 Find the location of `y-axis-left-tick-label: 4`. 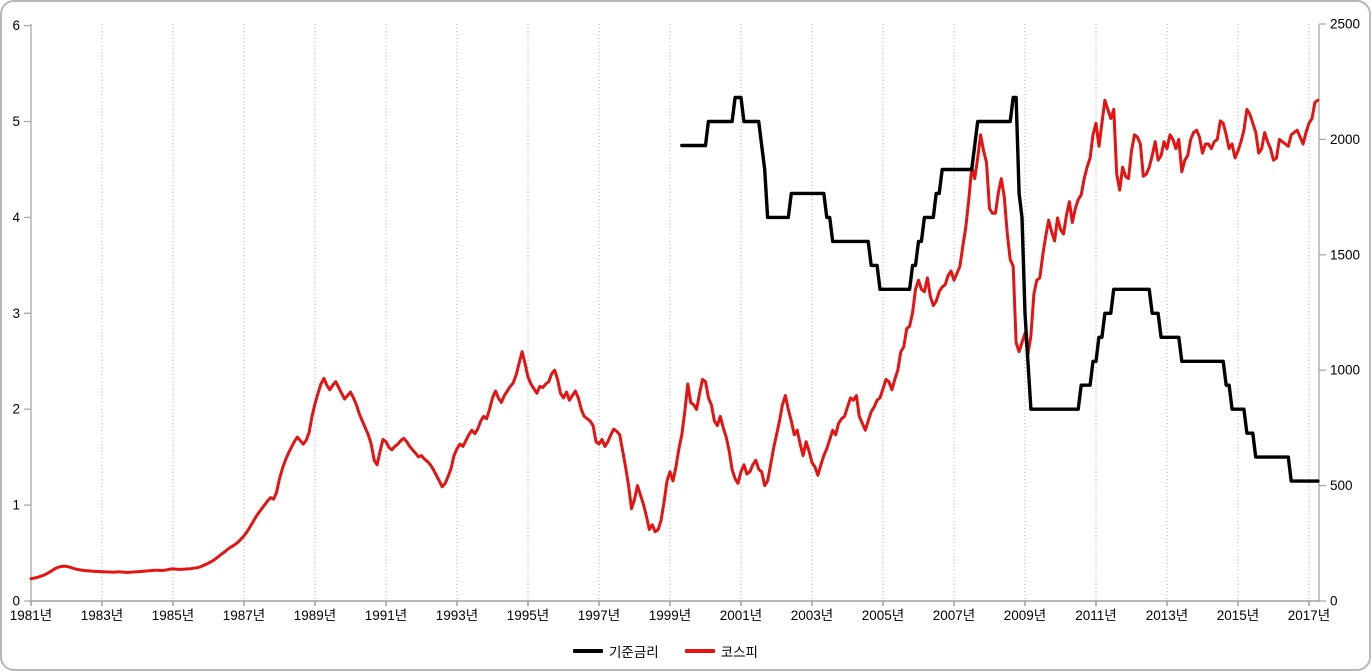

y-axis-left-tick-label: 4 is located at coordinates (16, 217).